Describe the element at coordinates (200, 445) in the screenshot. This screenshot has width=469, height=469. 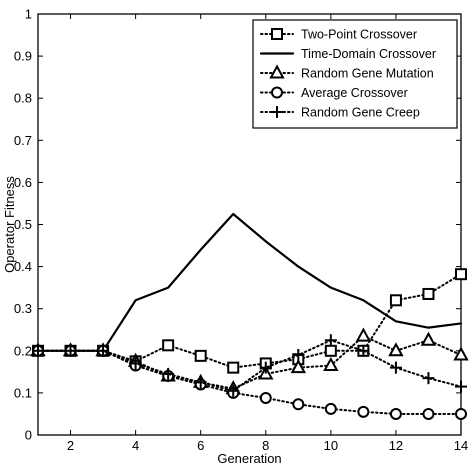
I see `x-tick-label: 6` at that location.